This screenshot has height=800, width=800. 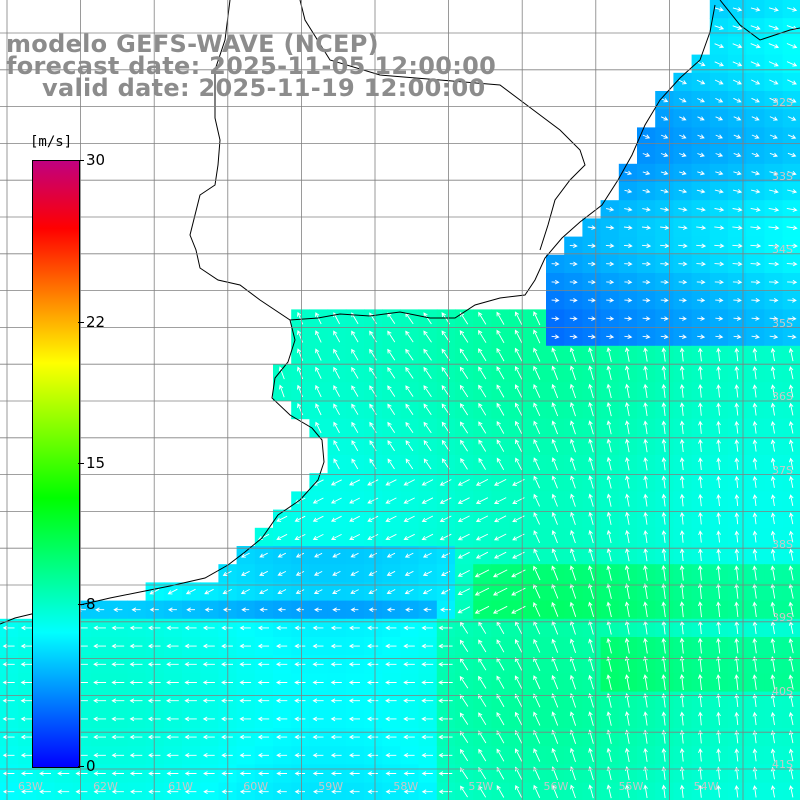 What do you see at coordinates (251, 66) in the screenshot?
I see `forecast-date: forecast date: 2025-11-05 12:00:00` at bounding box center [251, 66].